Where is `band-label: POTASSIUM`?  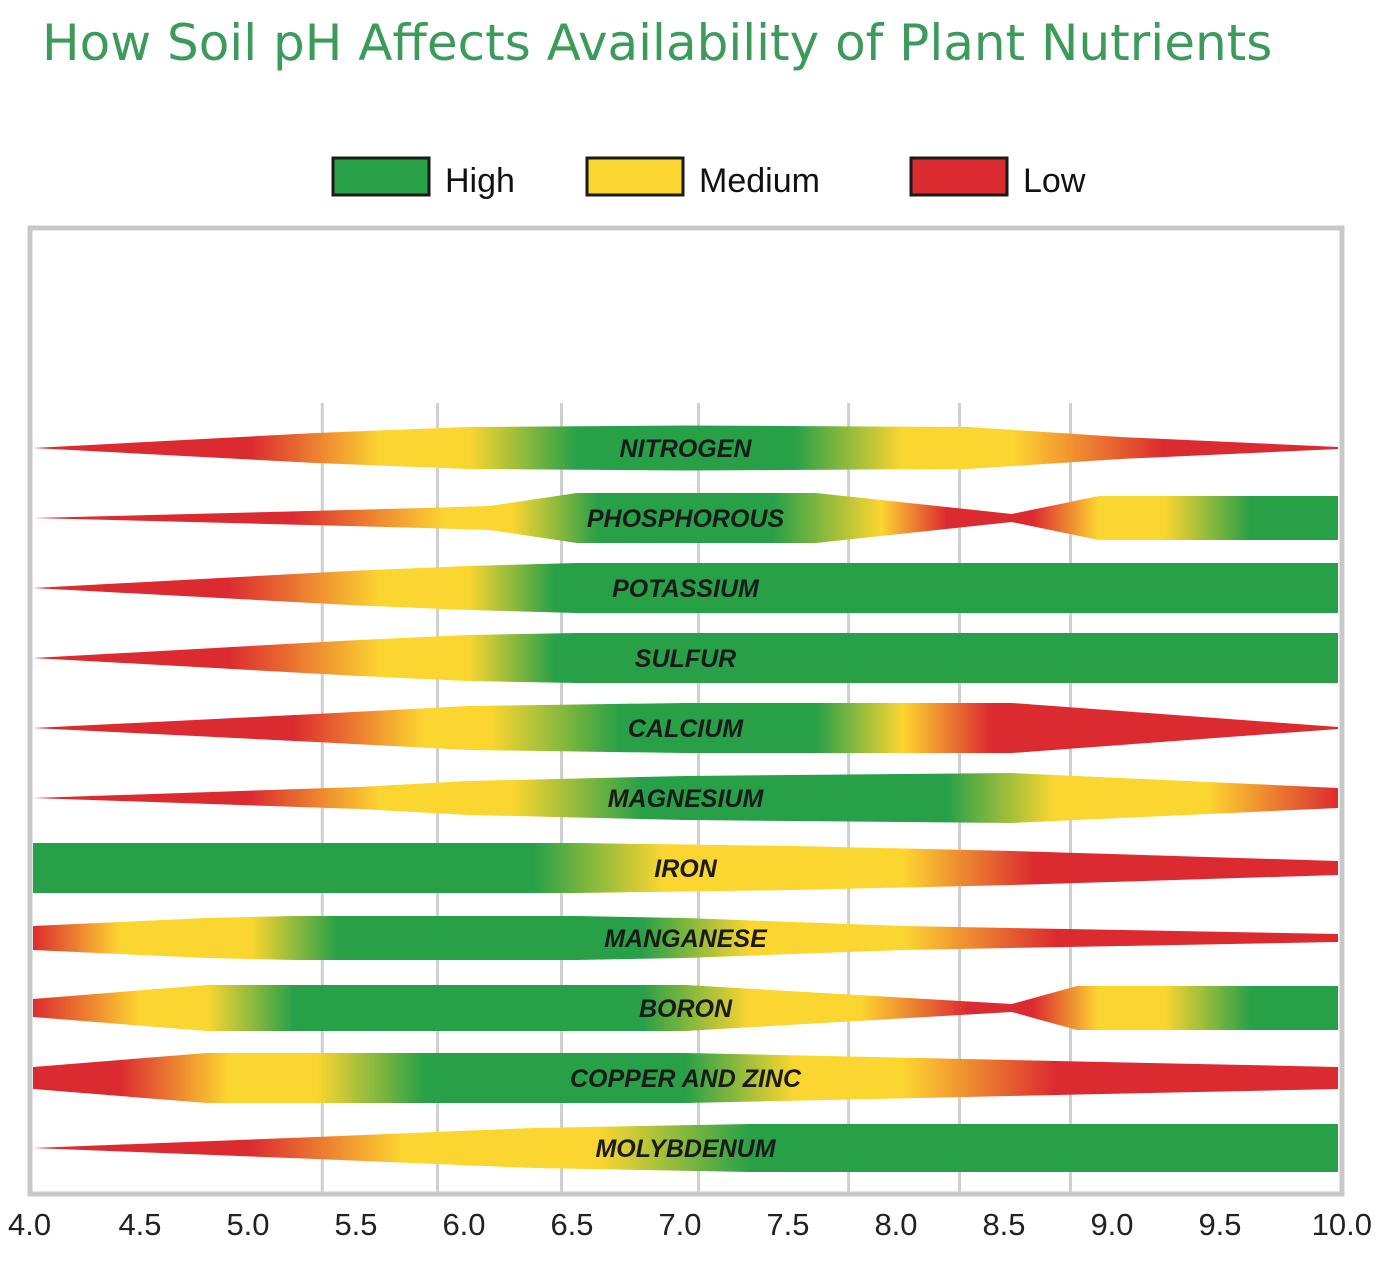 band-label: POTASSIUM is located at coordinates (686, 589).